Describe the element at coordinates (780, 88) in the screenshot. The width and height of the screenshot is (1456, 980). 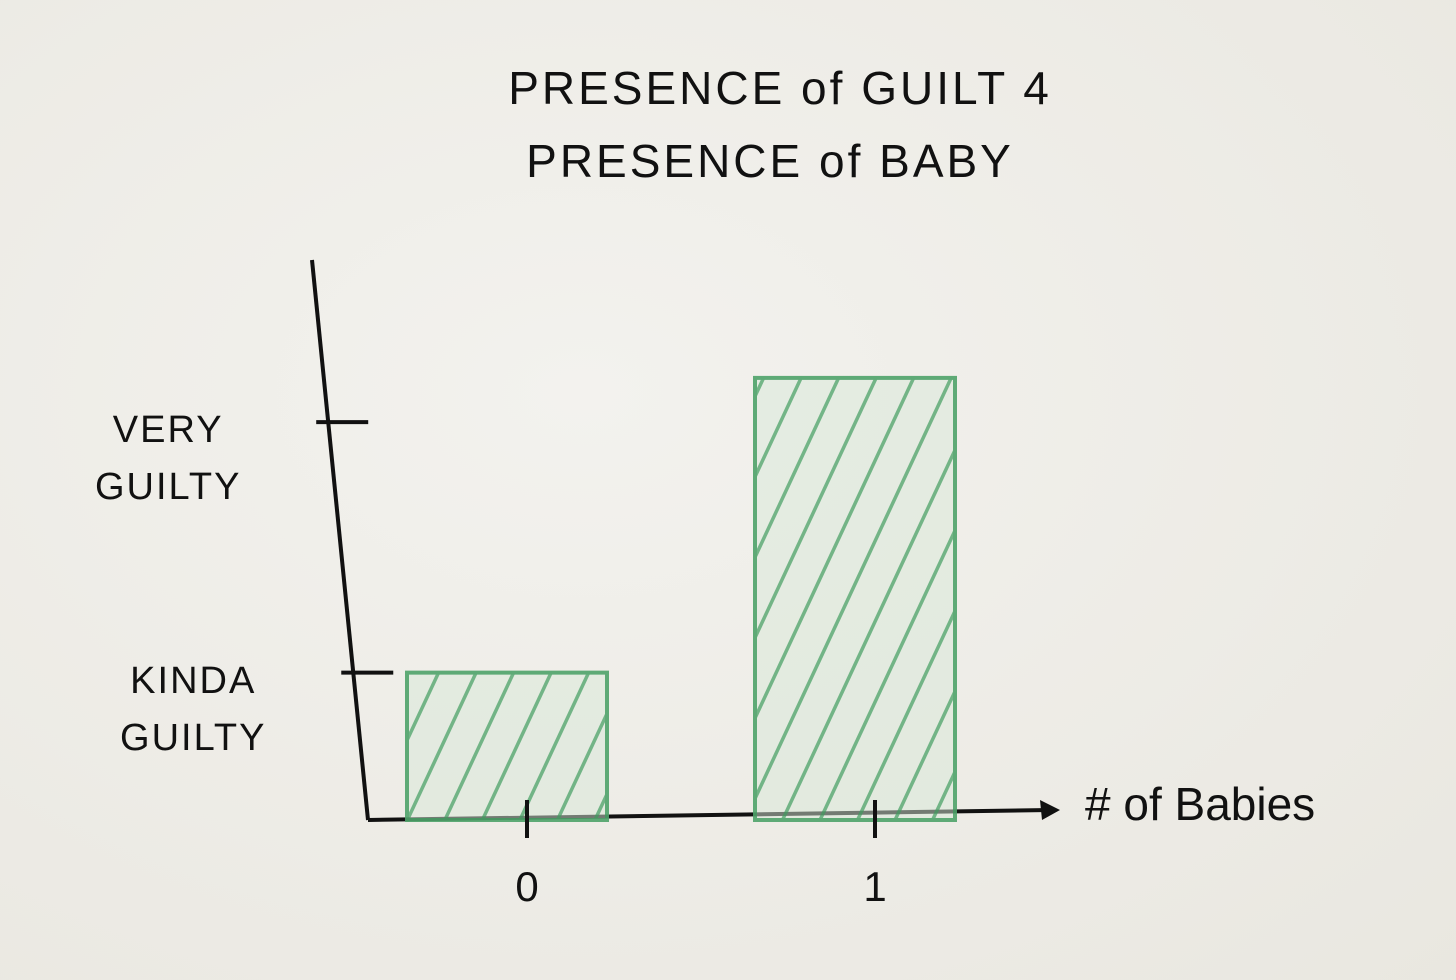
I see `chart-title: PRESENCE of GUILT 4` at that location.